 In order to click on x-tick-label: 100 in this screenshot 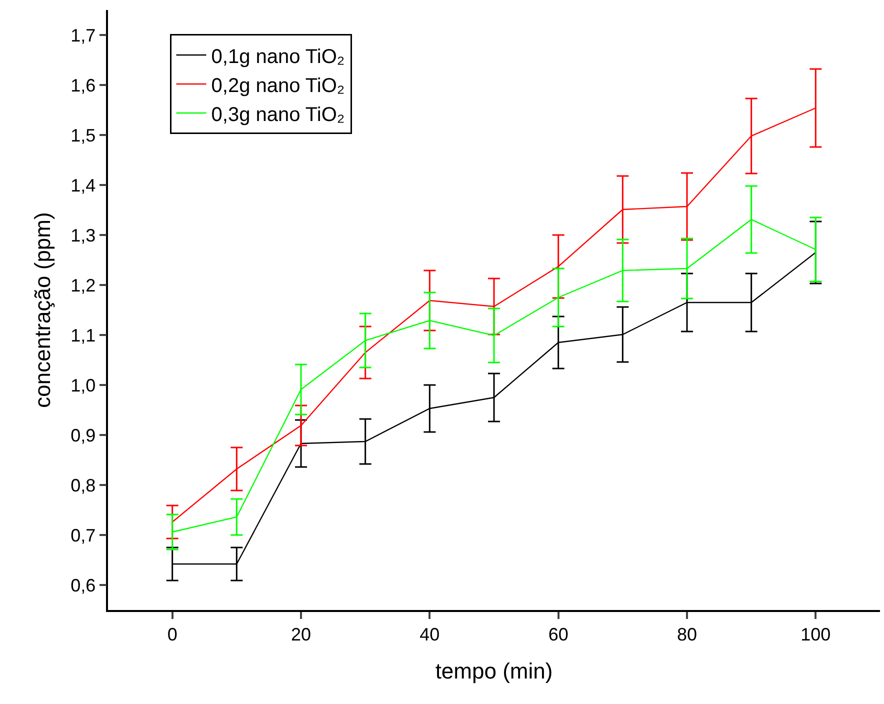, I will do `click(815, 634)`.